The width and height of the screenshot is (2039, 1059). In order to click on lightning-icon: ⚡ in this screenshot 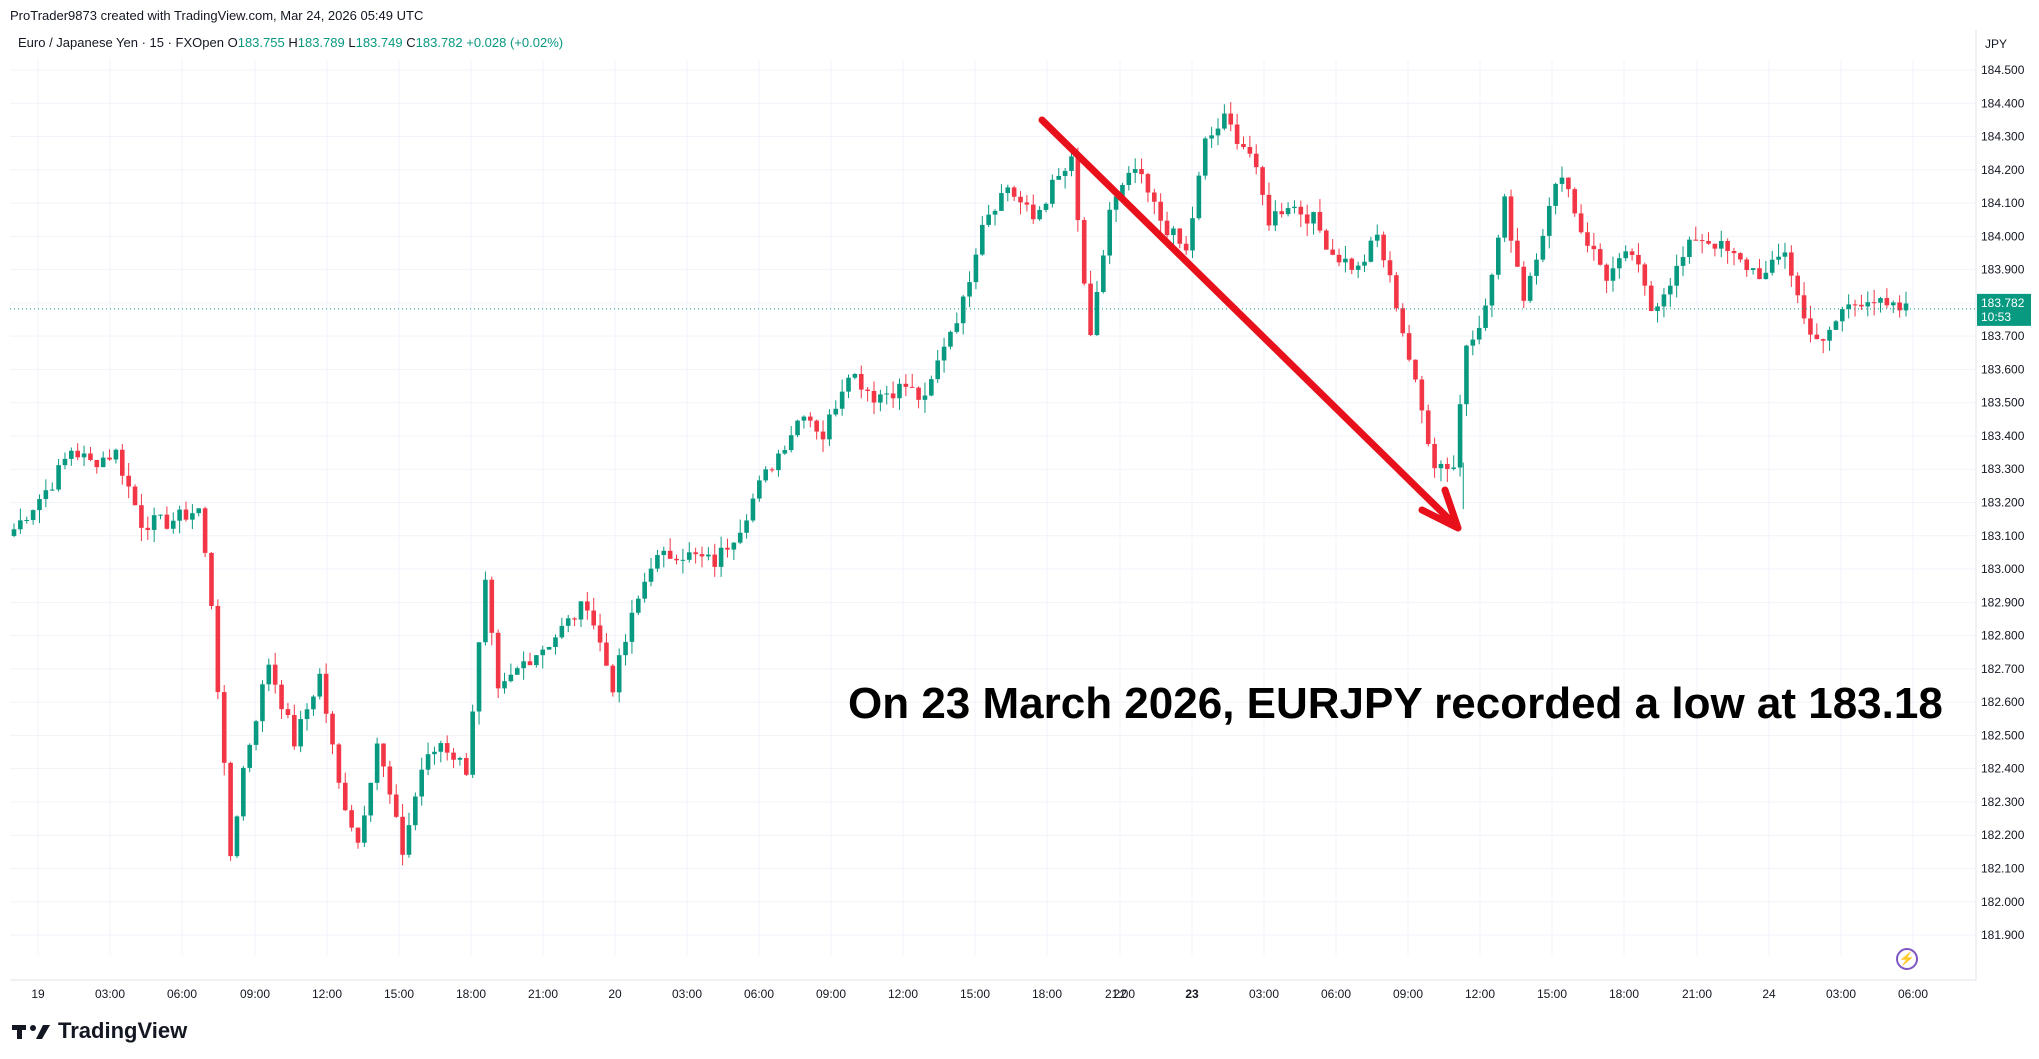, I will do `click(1907, 959)`.